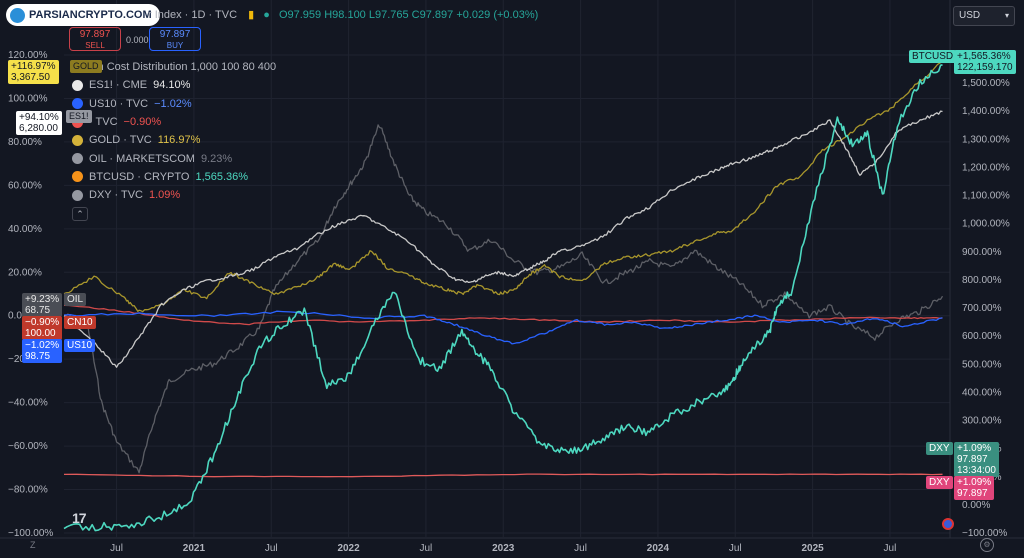 The width and height of the screenshot is (1024, 558). What do you see at coordinates (948, 524) in the screenshot?
I see `us-flag-icon` at bounding box center [948, 524].